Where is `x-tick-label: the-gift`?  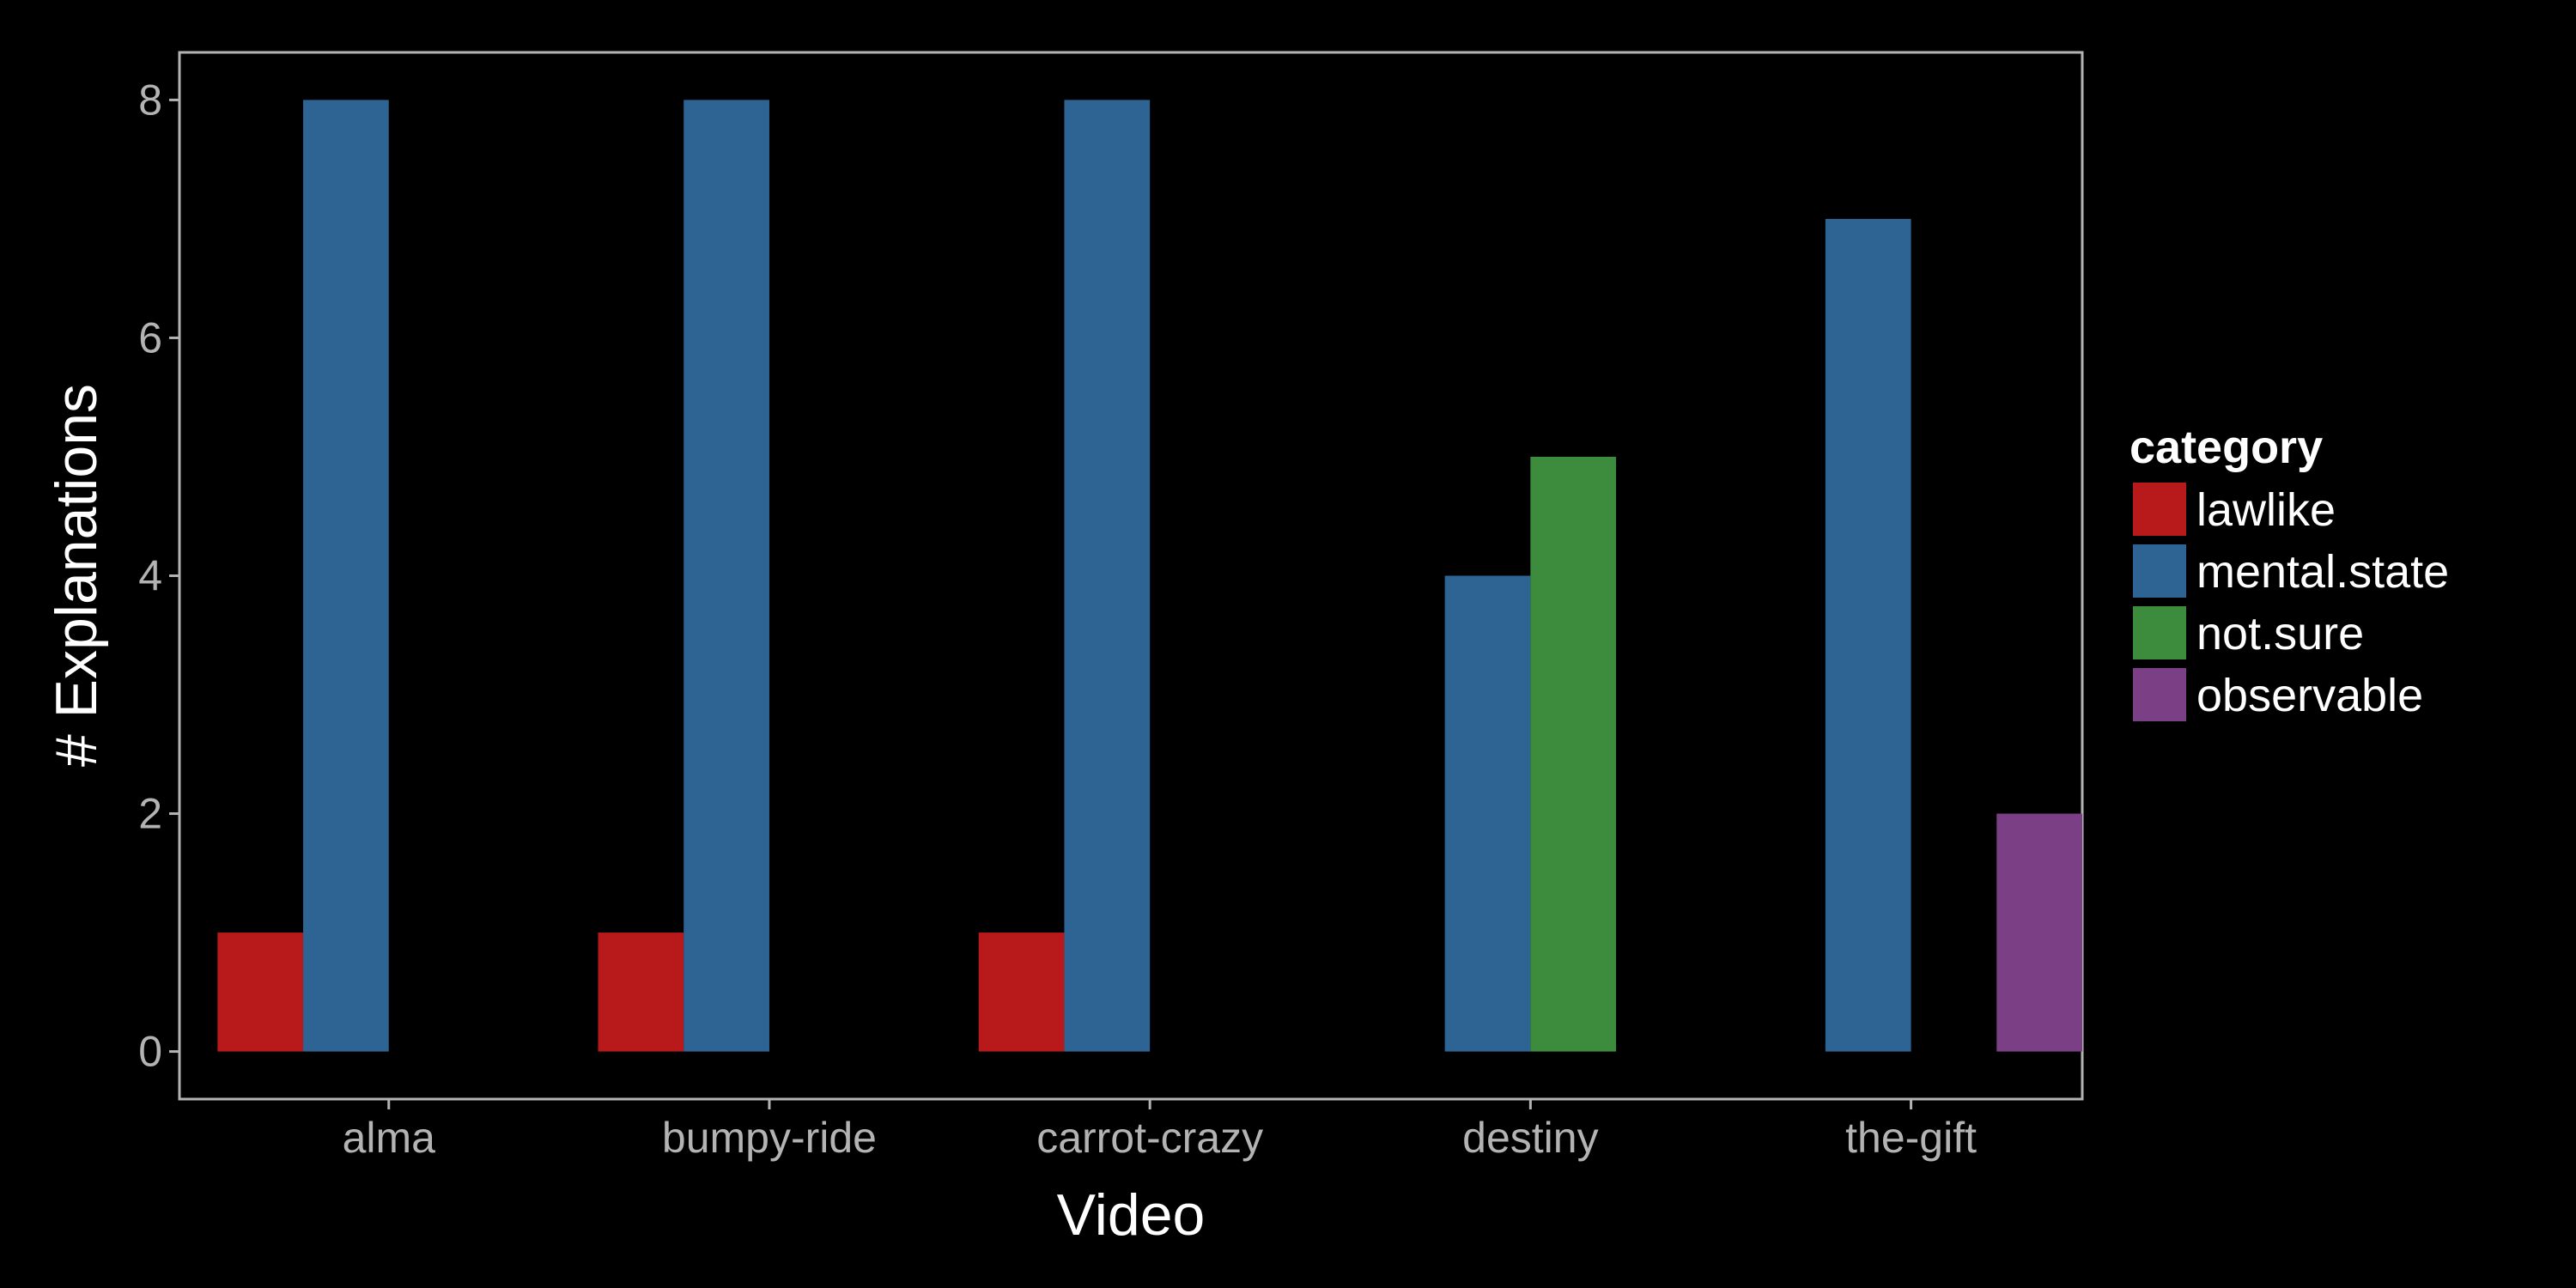
x-tick-label: the-gift is located at coordinates (1911, 1138).